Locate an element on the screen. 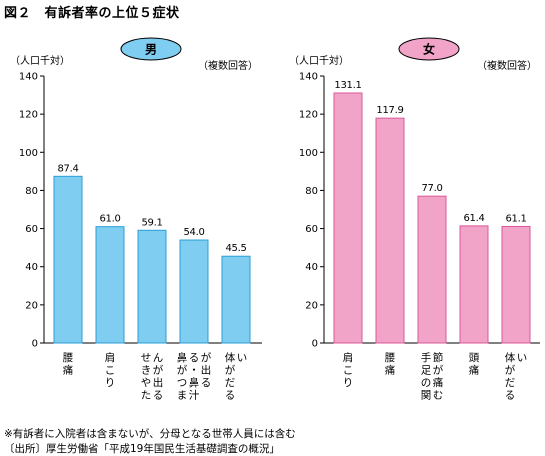 This screenshot has width=545, height=456. male-value-label: 61.0 is located at coordinates (109, 219).